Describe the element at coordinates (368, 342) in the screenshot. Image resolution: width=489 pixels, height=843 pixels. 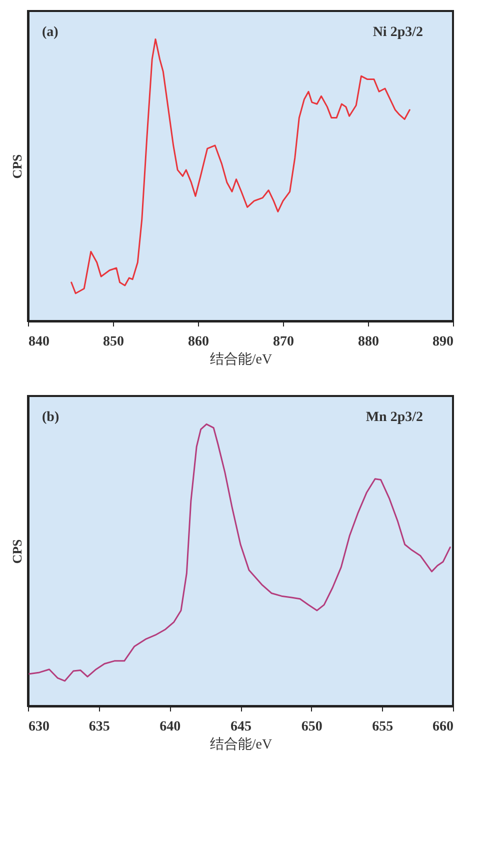
I see `x-tick-label: 880` at that location.